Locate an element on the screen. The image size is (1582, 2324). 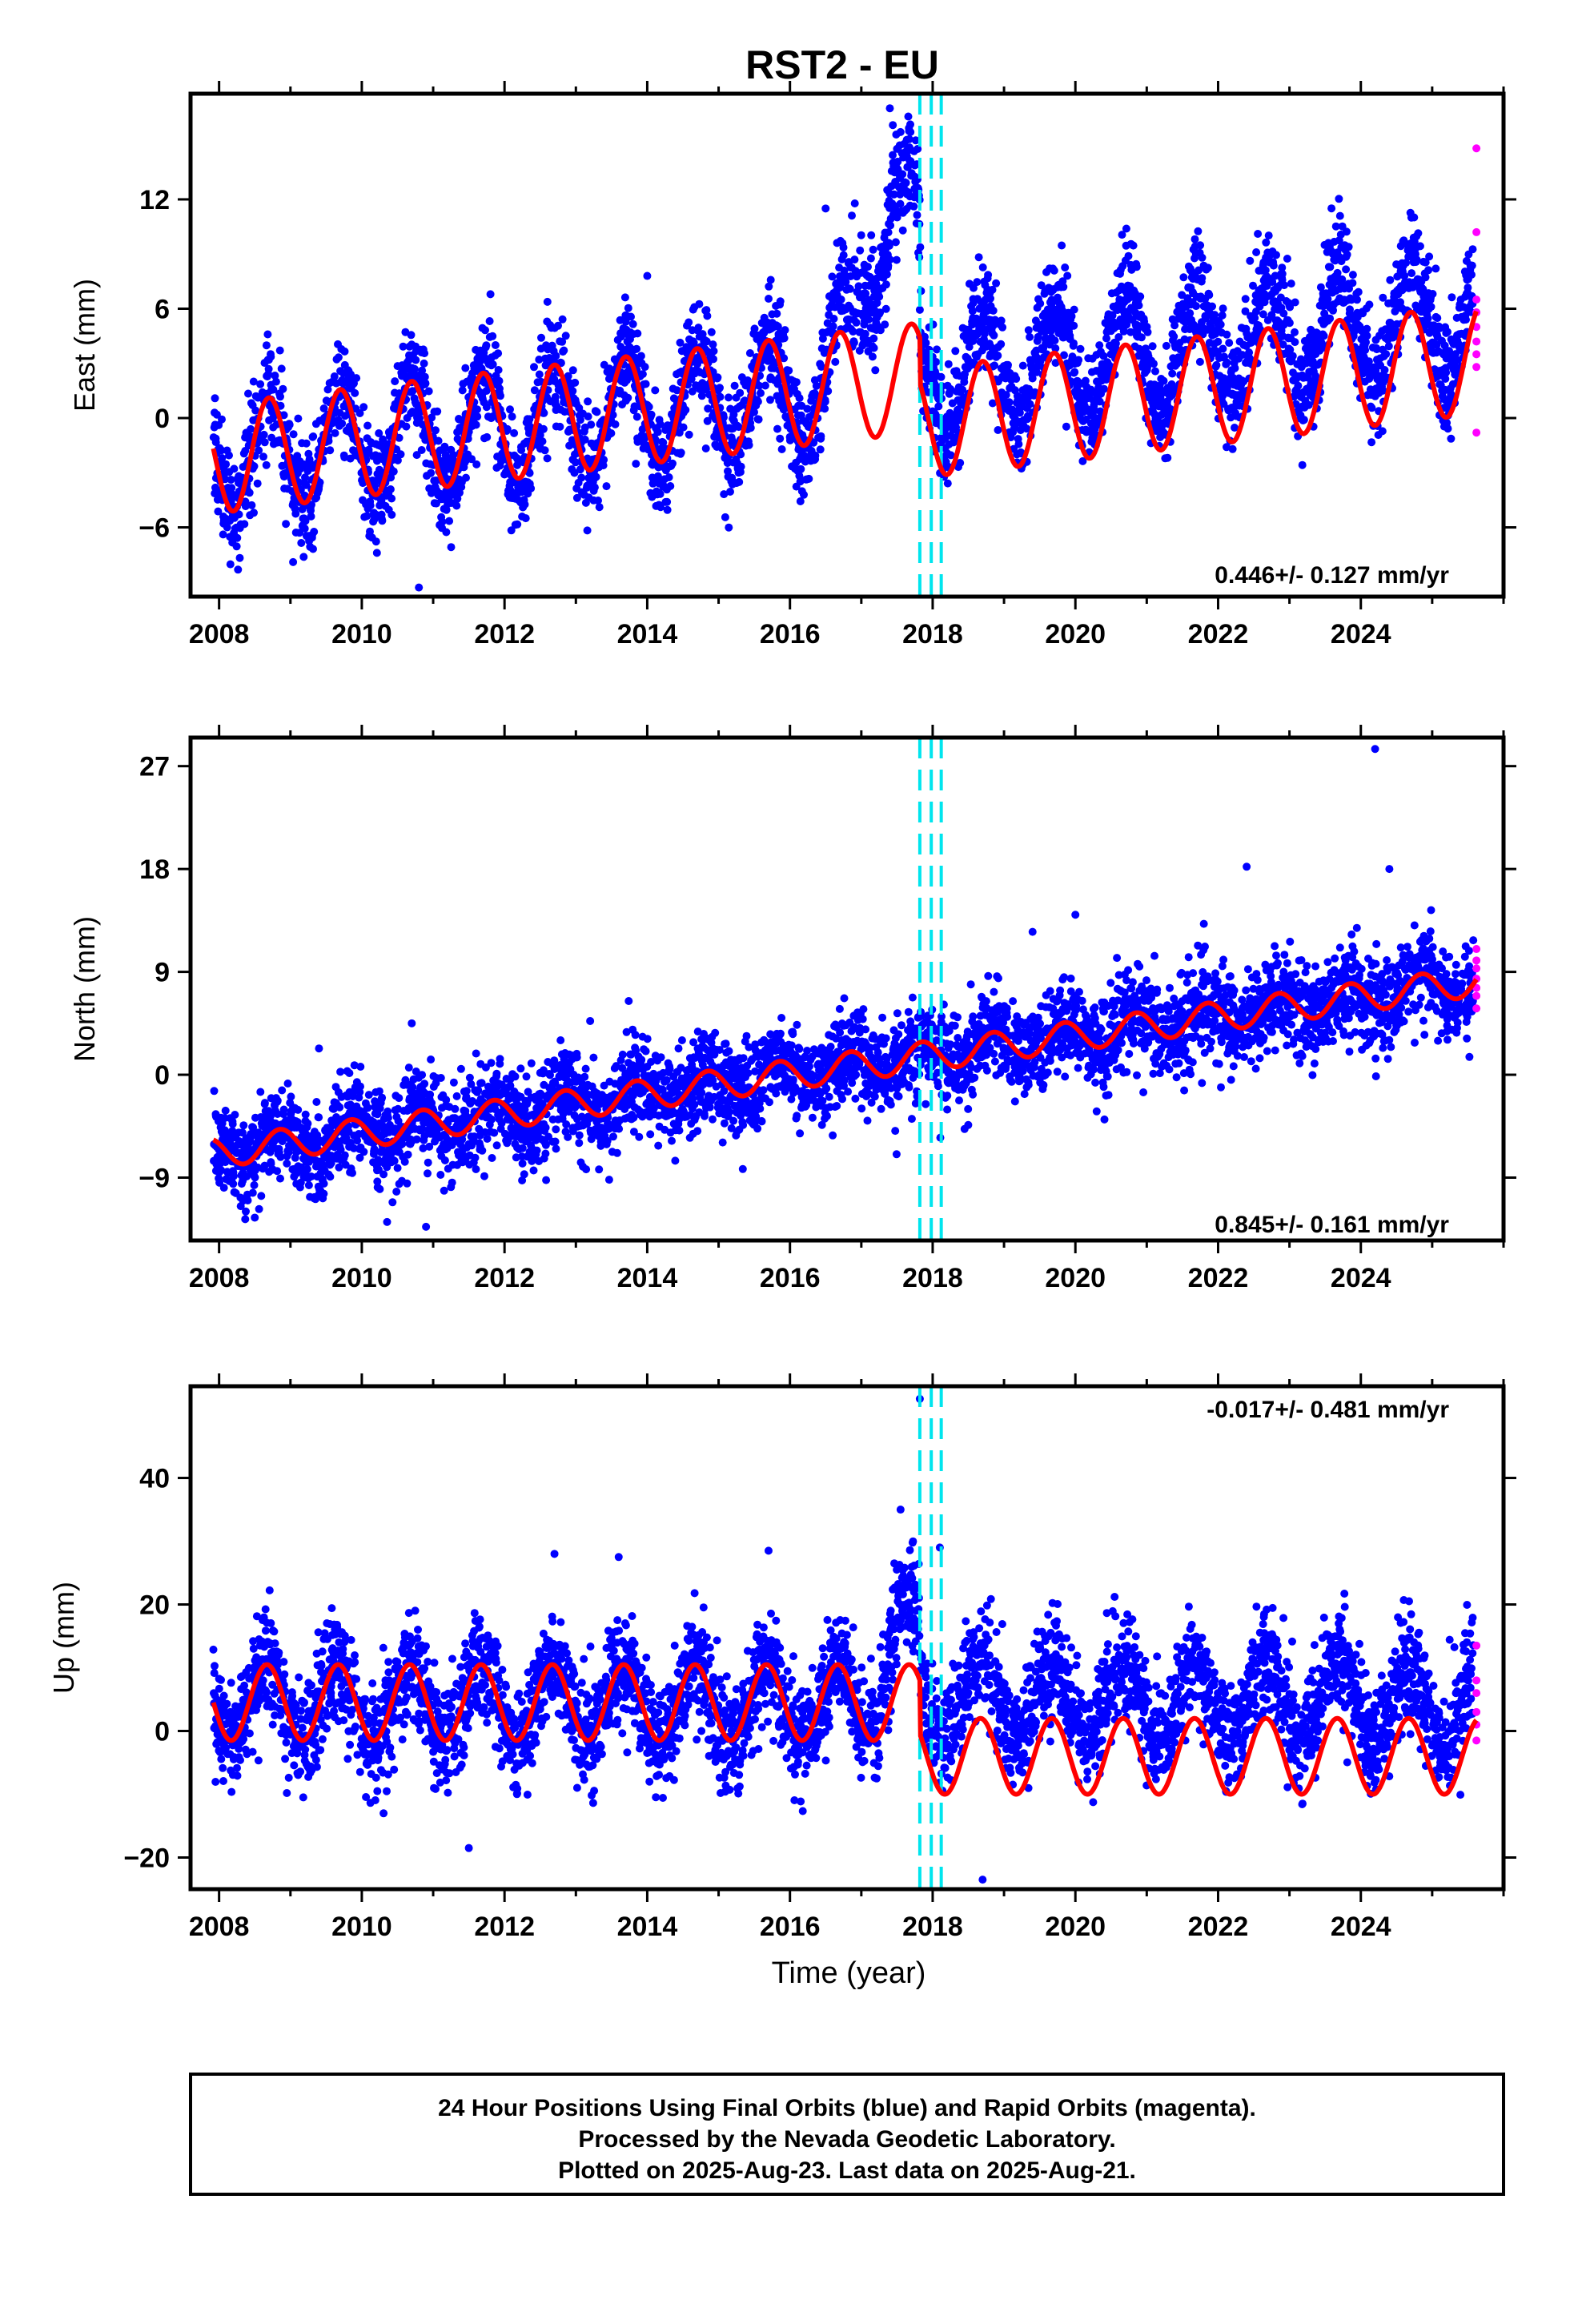
x-tick-label: 2012 is located at coordinates (504, 634).